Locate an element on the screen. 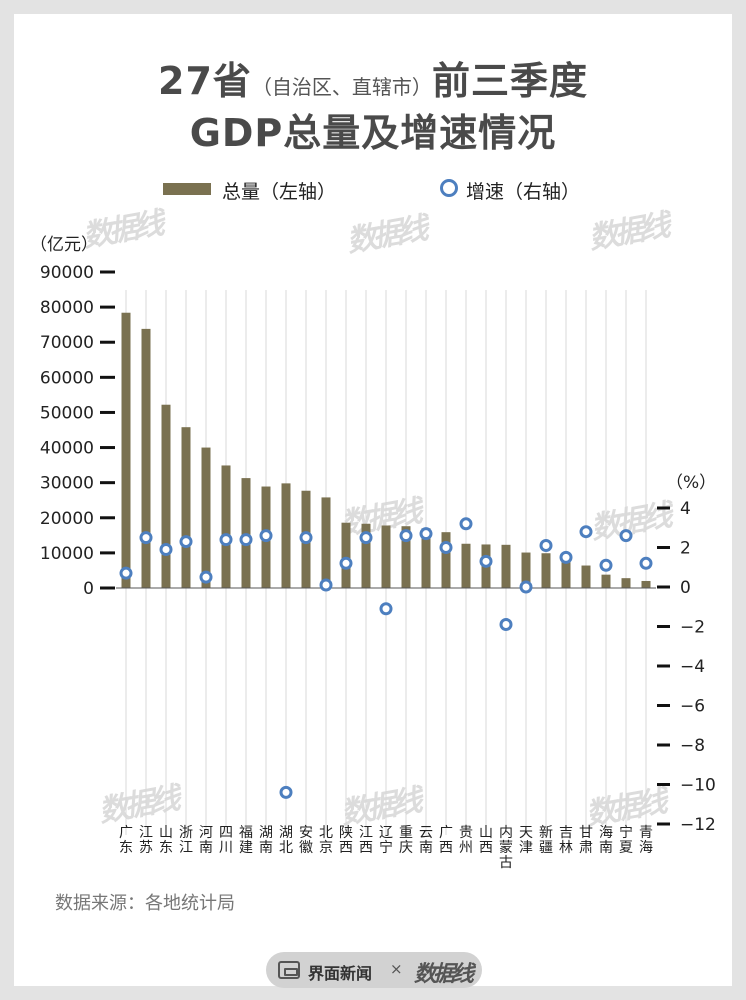  category-label: 宁夏 is located at coordinates (626, 840).